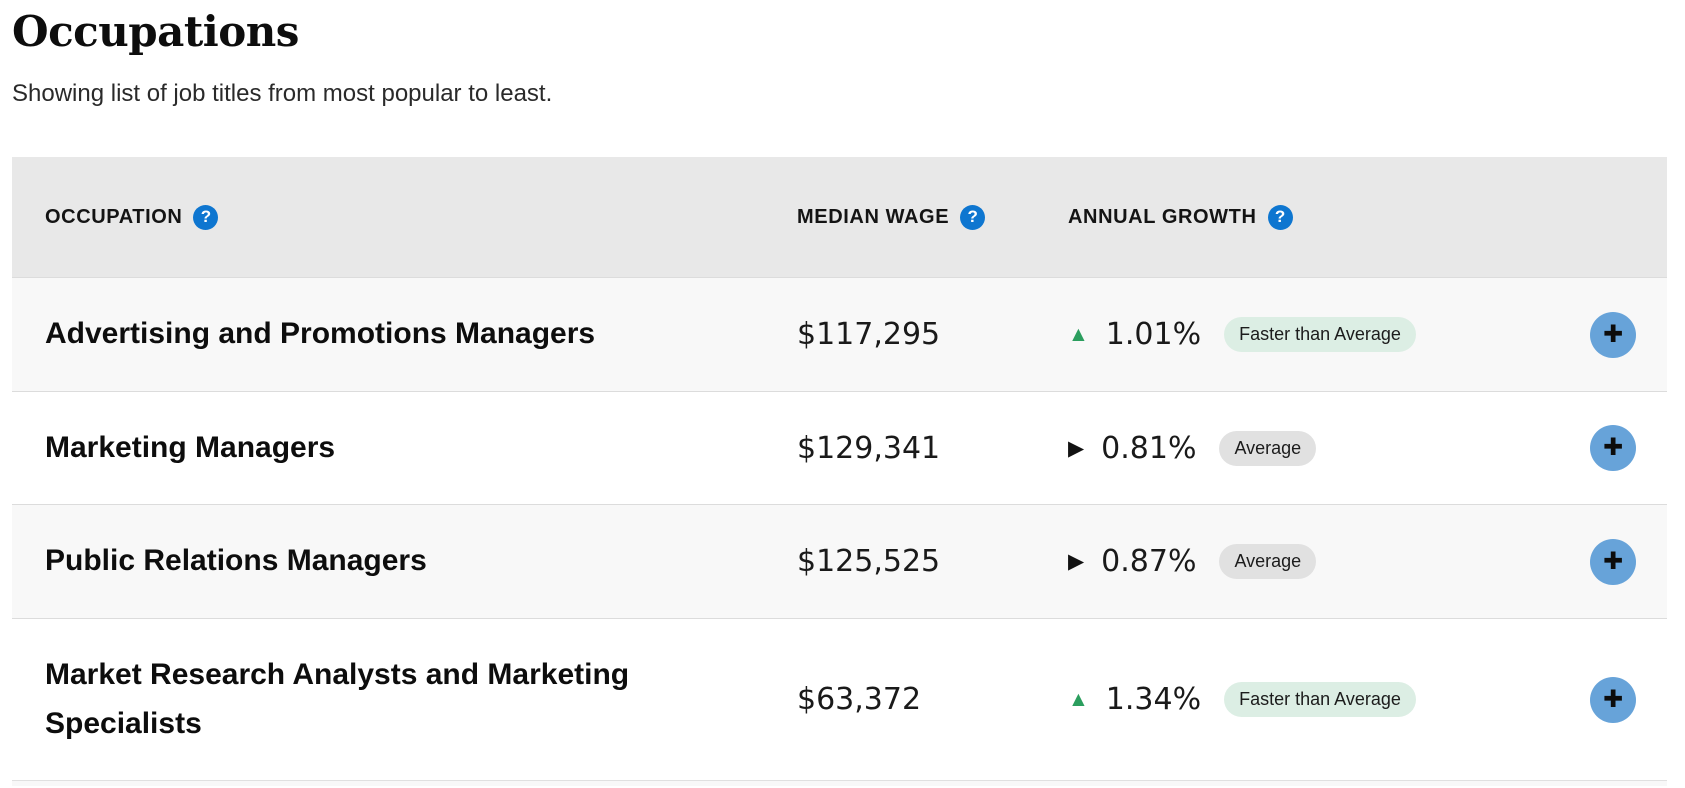 Image resolution: width=1685 pixels, height=788 pixels. Describe the element at coordinates (1162, 216) in the screenshot. I see `annual-growth-header-label: ANNUAL GROWTH` at that location.